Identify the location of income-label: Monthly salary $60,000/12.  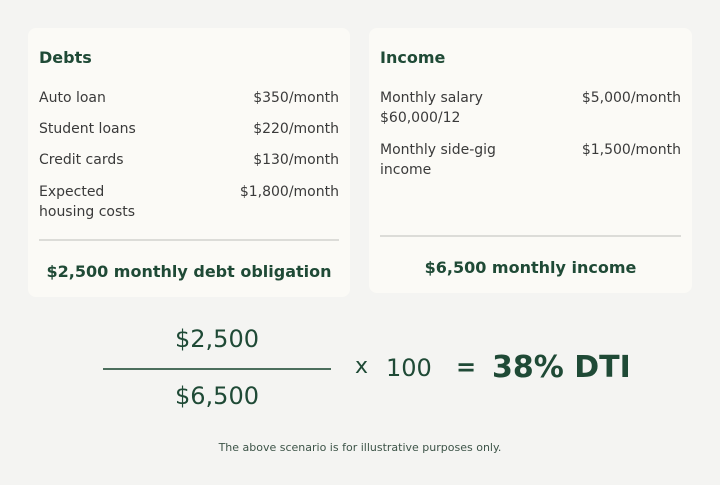
(431, 108).